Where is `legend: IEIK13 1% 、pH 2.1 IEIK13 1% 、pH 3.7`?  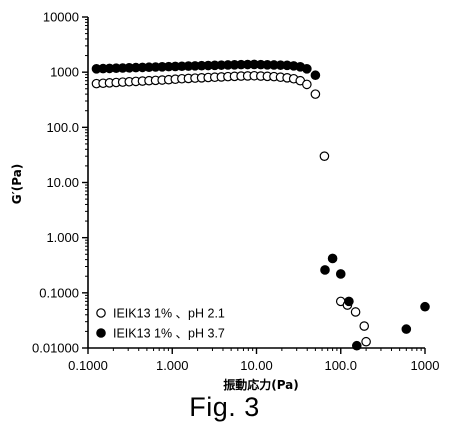 legend: IEIK13 1% 、pH 2.1 IEIK13 1% 、pH 3.7 is located at coordinates (161, 324).